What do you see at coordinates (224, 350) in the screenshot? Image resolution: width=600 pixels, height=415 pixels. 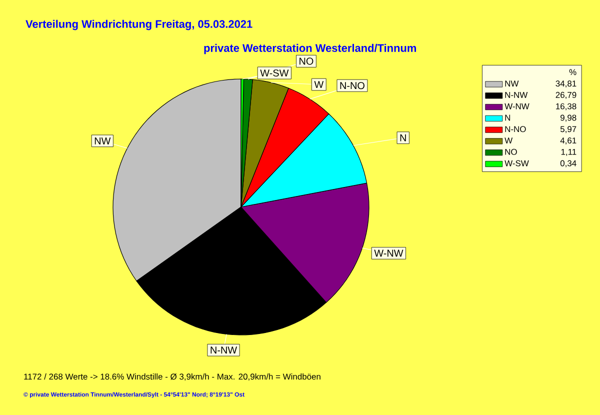 I see `slice-label: N-NW` at bounding box center [224, 350].